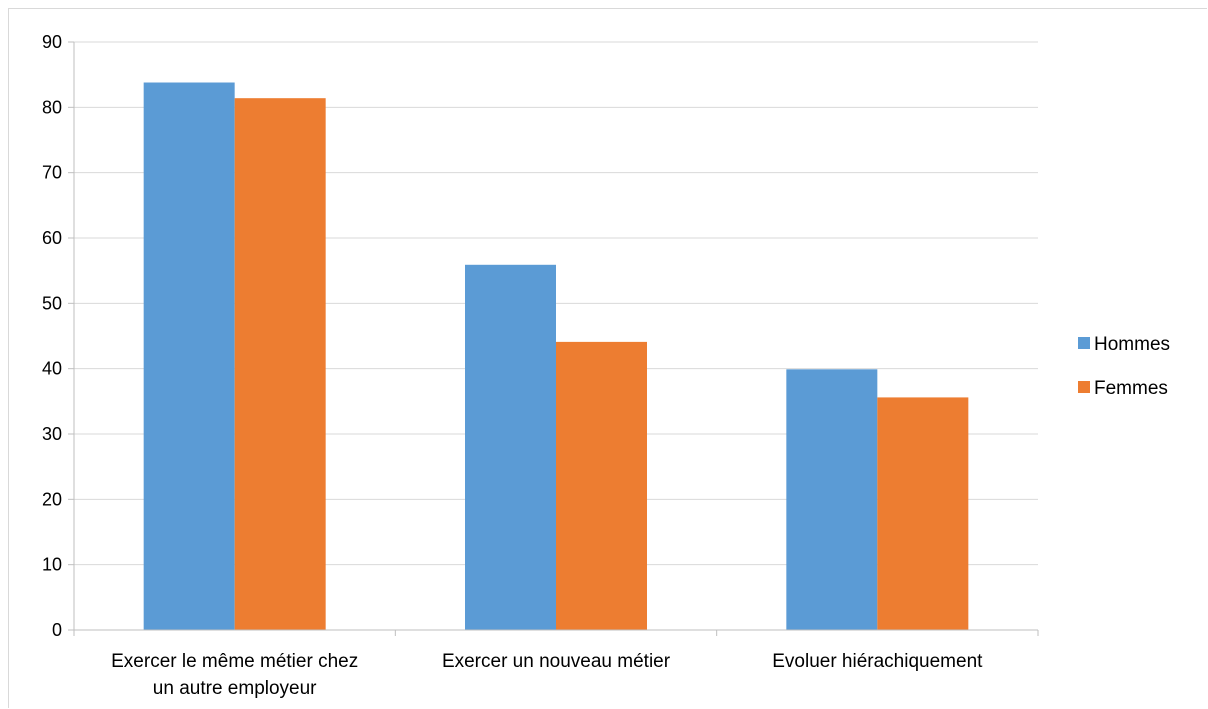 The image size is (1208, 709). Describe the element at coordinates (57, 630) in the screenshot. I see `y-tick-label: 0` at that location.